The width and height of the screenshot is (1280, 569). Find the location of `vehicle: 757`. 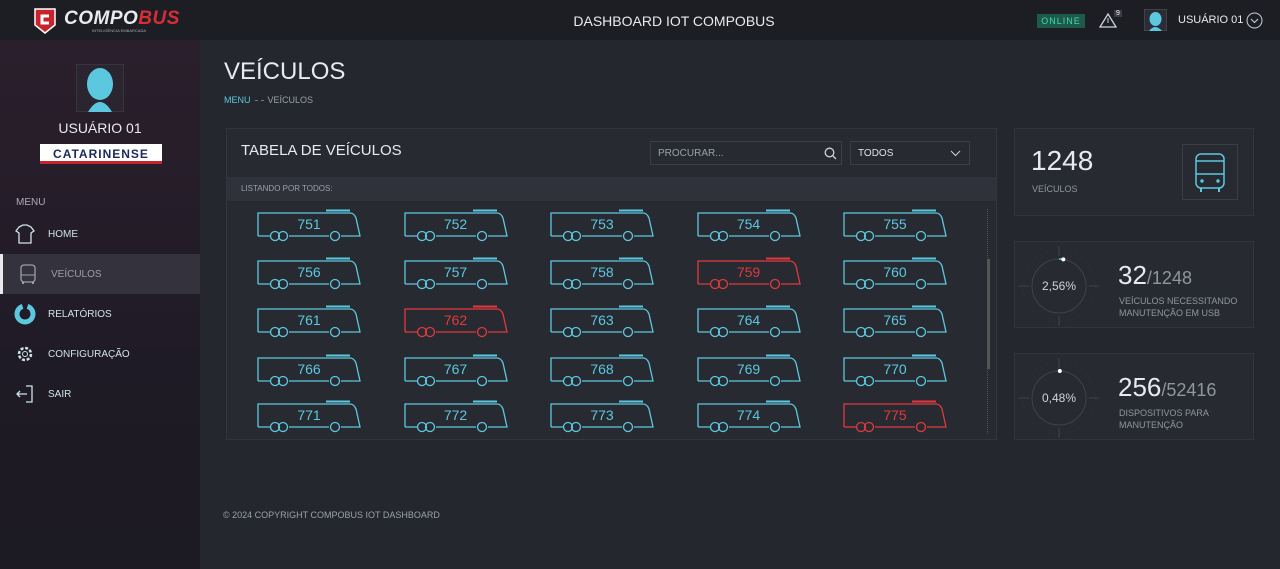

vehicle: 757 is located at coordinates (456, 274).